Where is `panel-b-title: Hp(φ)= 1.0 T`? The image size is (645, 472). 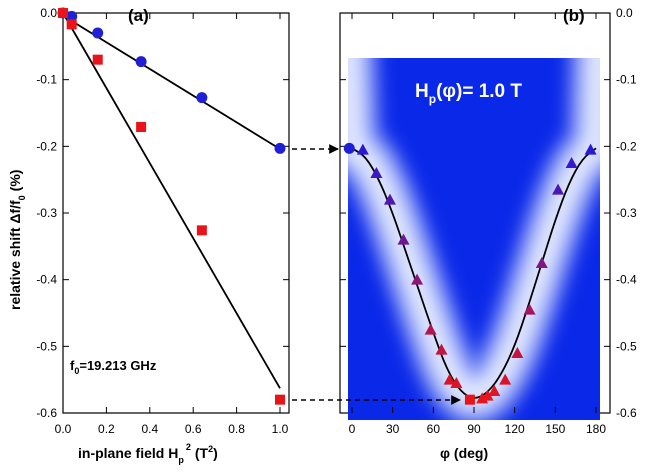
panel-b-title: Hp(φ)= 1.0 T is located at coordinates (468, 93).